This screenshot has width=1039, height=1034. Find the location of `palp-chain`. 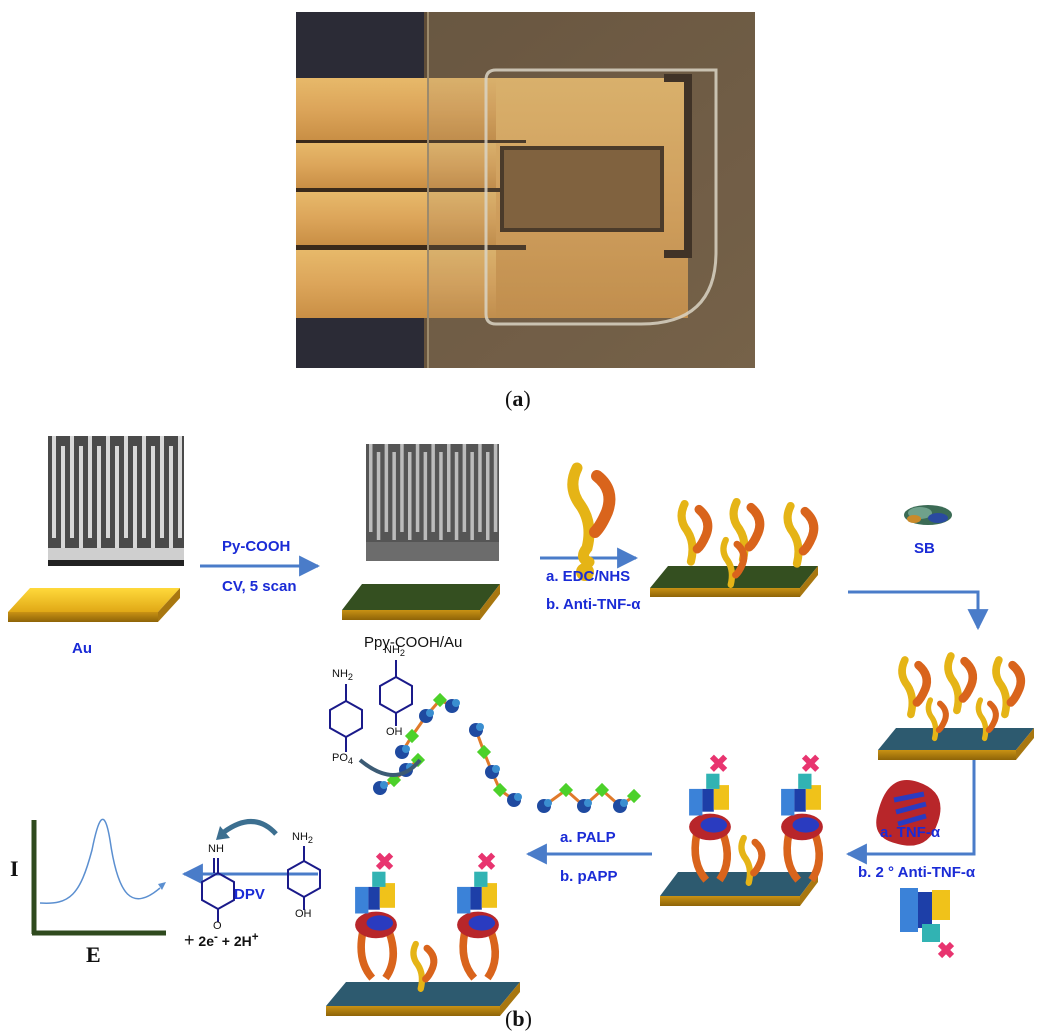

palp-chain is located at coordinates (507, 752).